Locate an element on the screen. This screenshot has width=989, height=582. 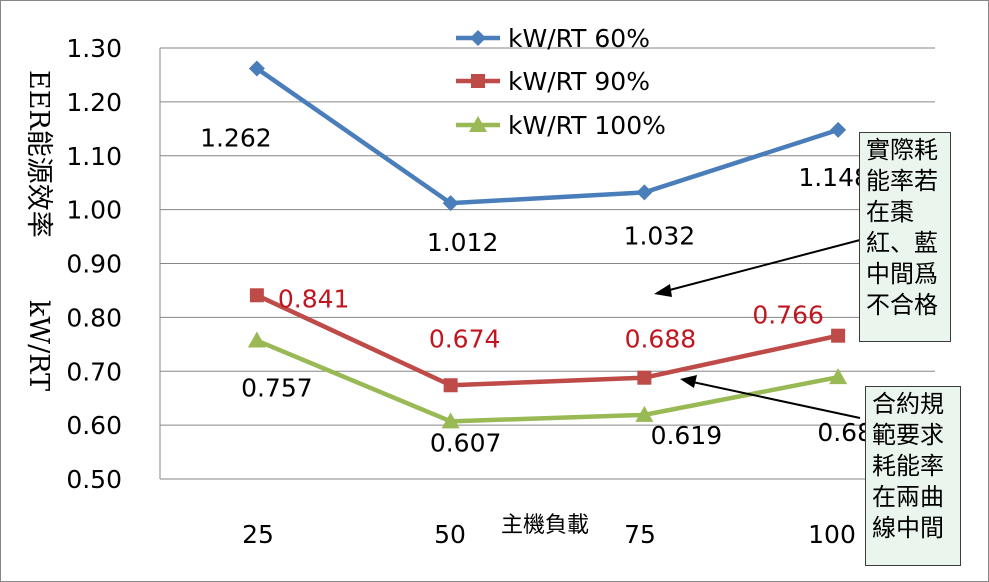
note-line: 中間爲 is located at coordinates (902, 274).